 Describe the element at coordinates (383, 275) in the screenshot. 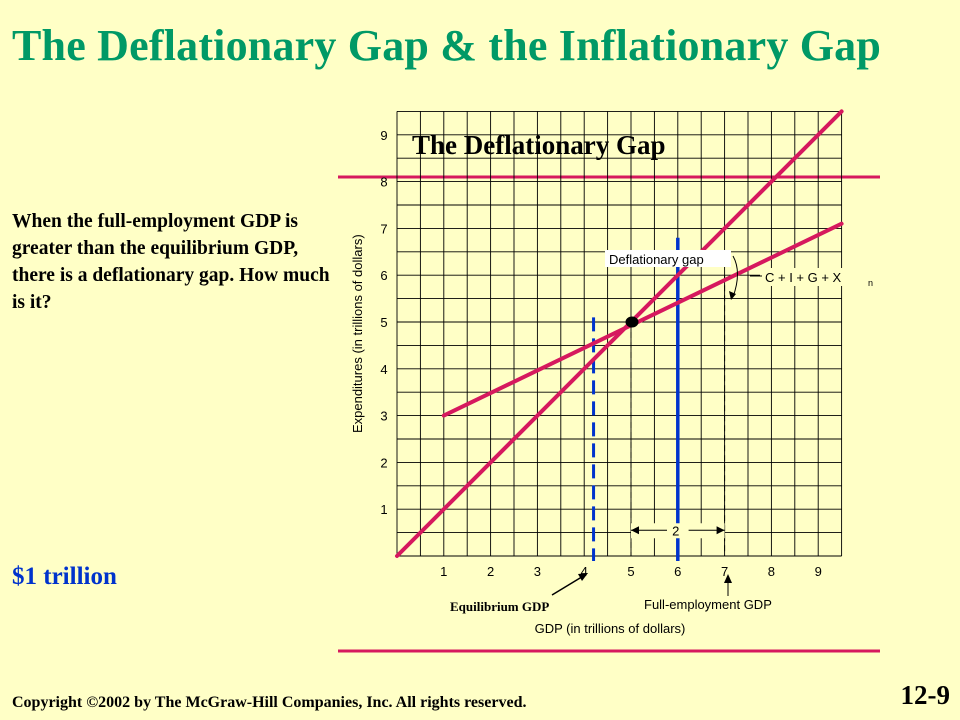

I see `y-tick-label: 6` at that location.